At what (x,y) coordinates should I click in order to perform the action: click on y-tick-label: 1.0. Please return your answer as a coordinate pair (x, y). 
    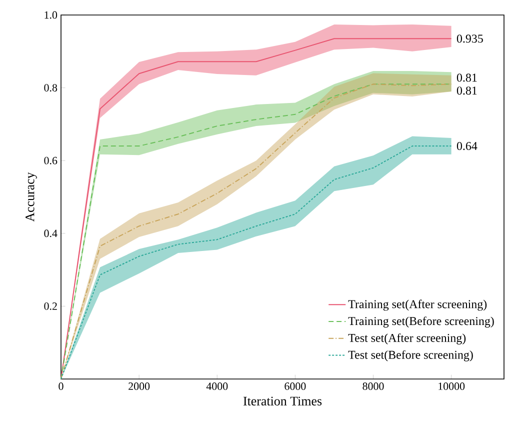
    Looking at the image, I should click on (51, 15).